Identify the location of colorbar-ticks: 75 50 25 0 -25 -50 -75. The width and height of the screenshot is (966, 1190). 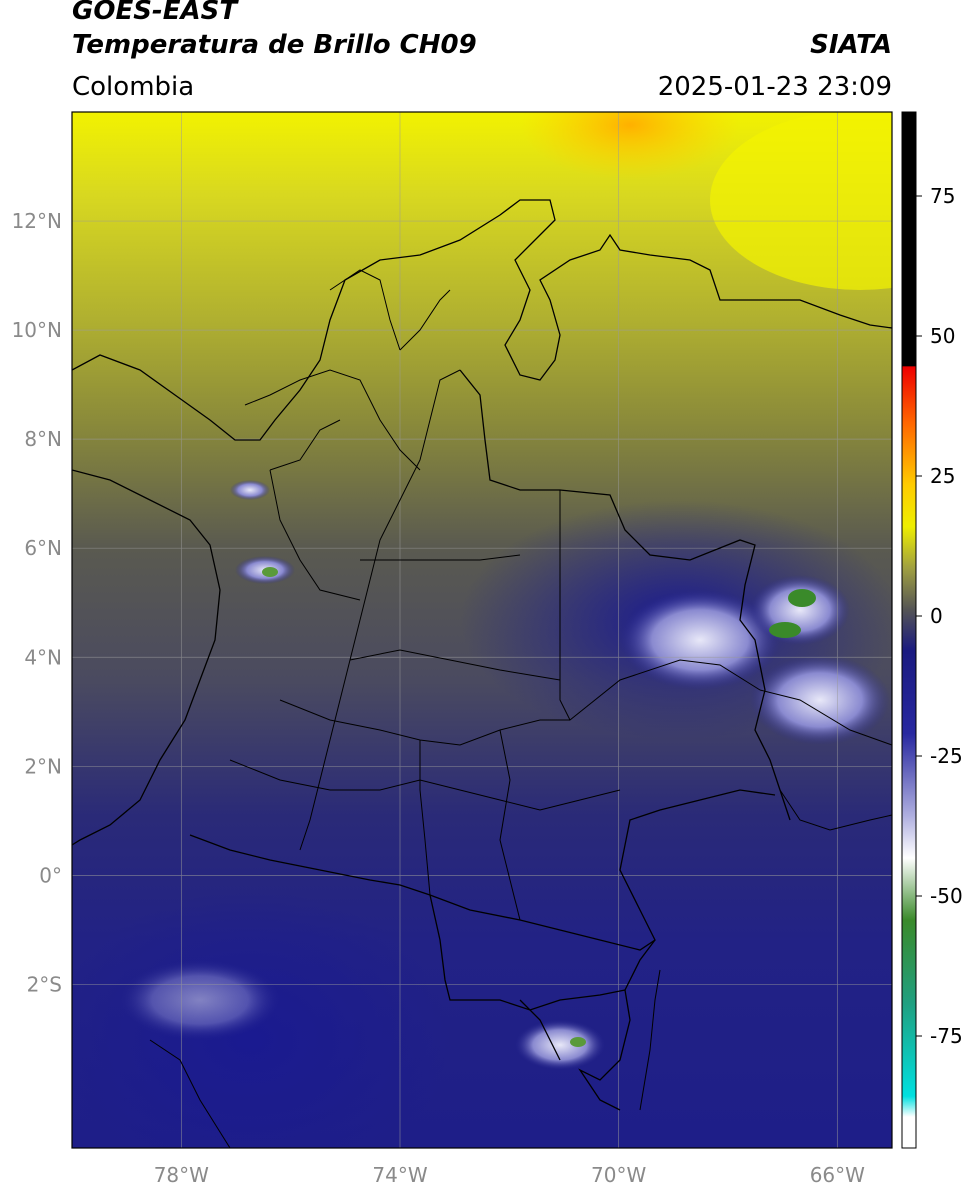
(939, 616).